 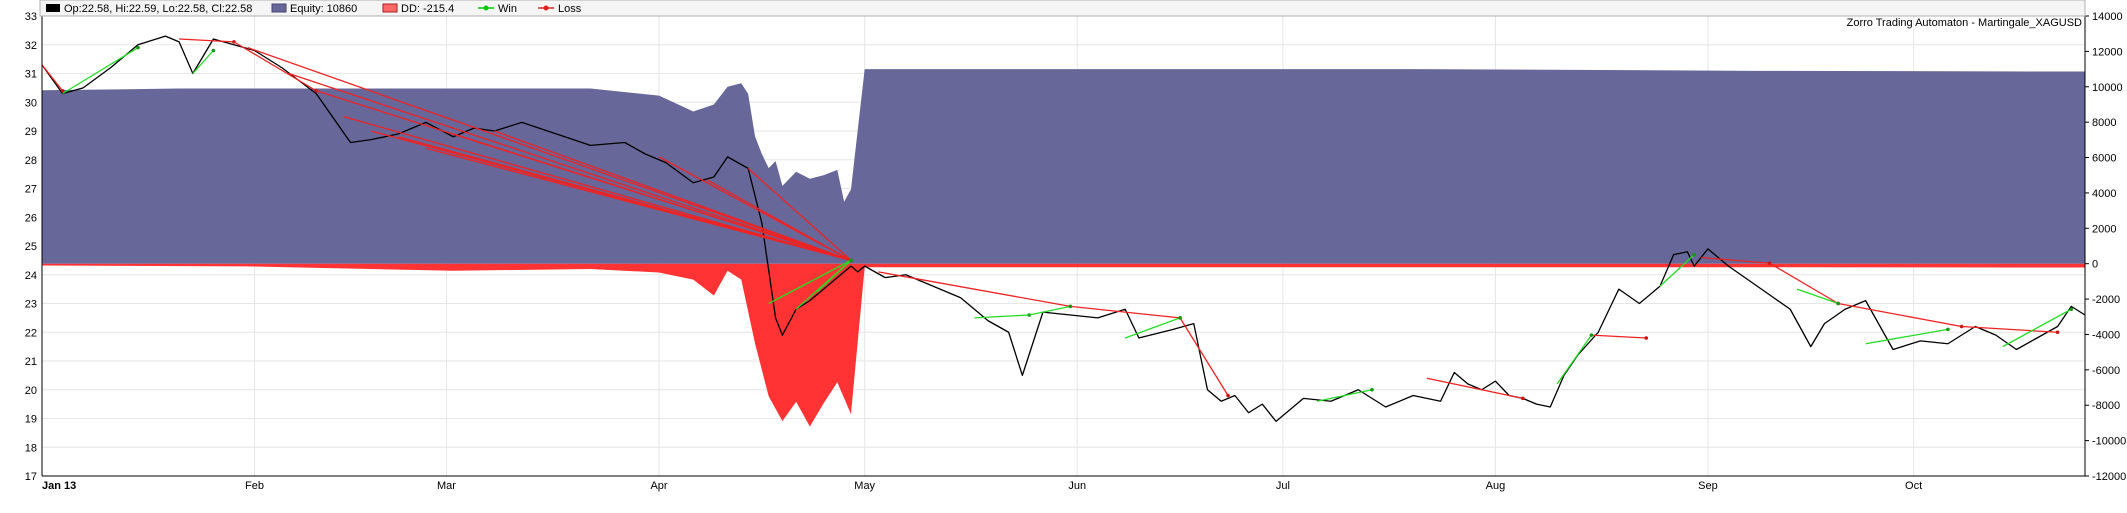 I want to click on legend-ohlc: Op:22.58, Hi:22.59, Lo:22.58, Cl:22.58, so click(x=158, y=9).